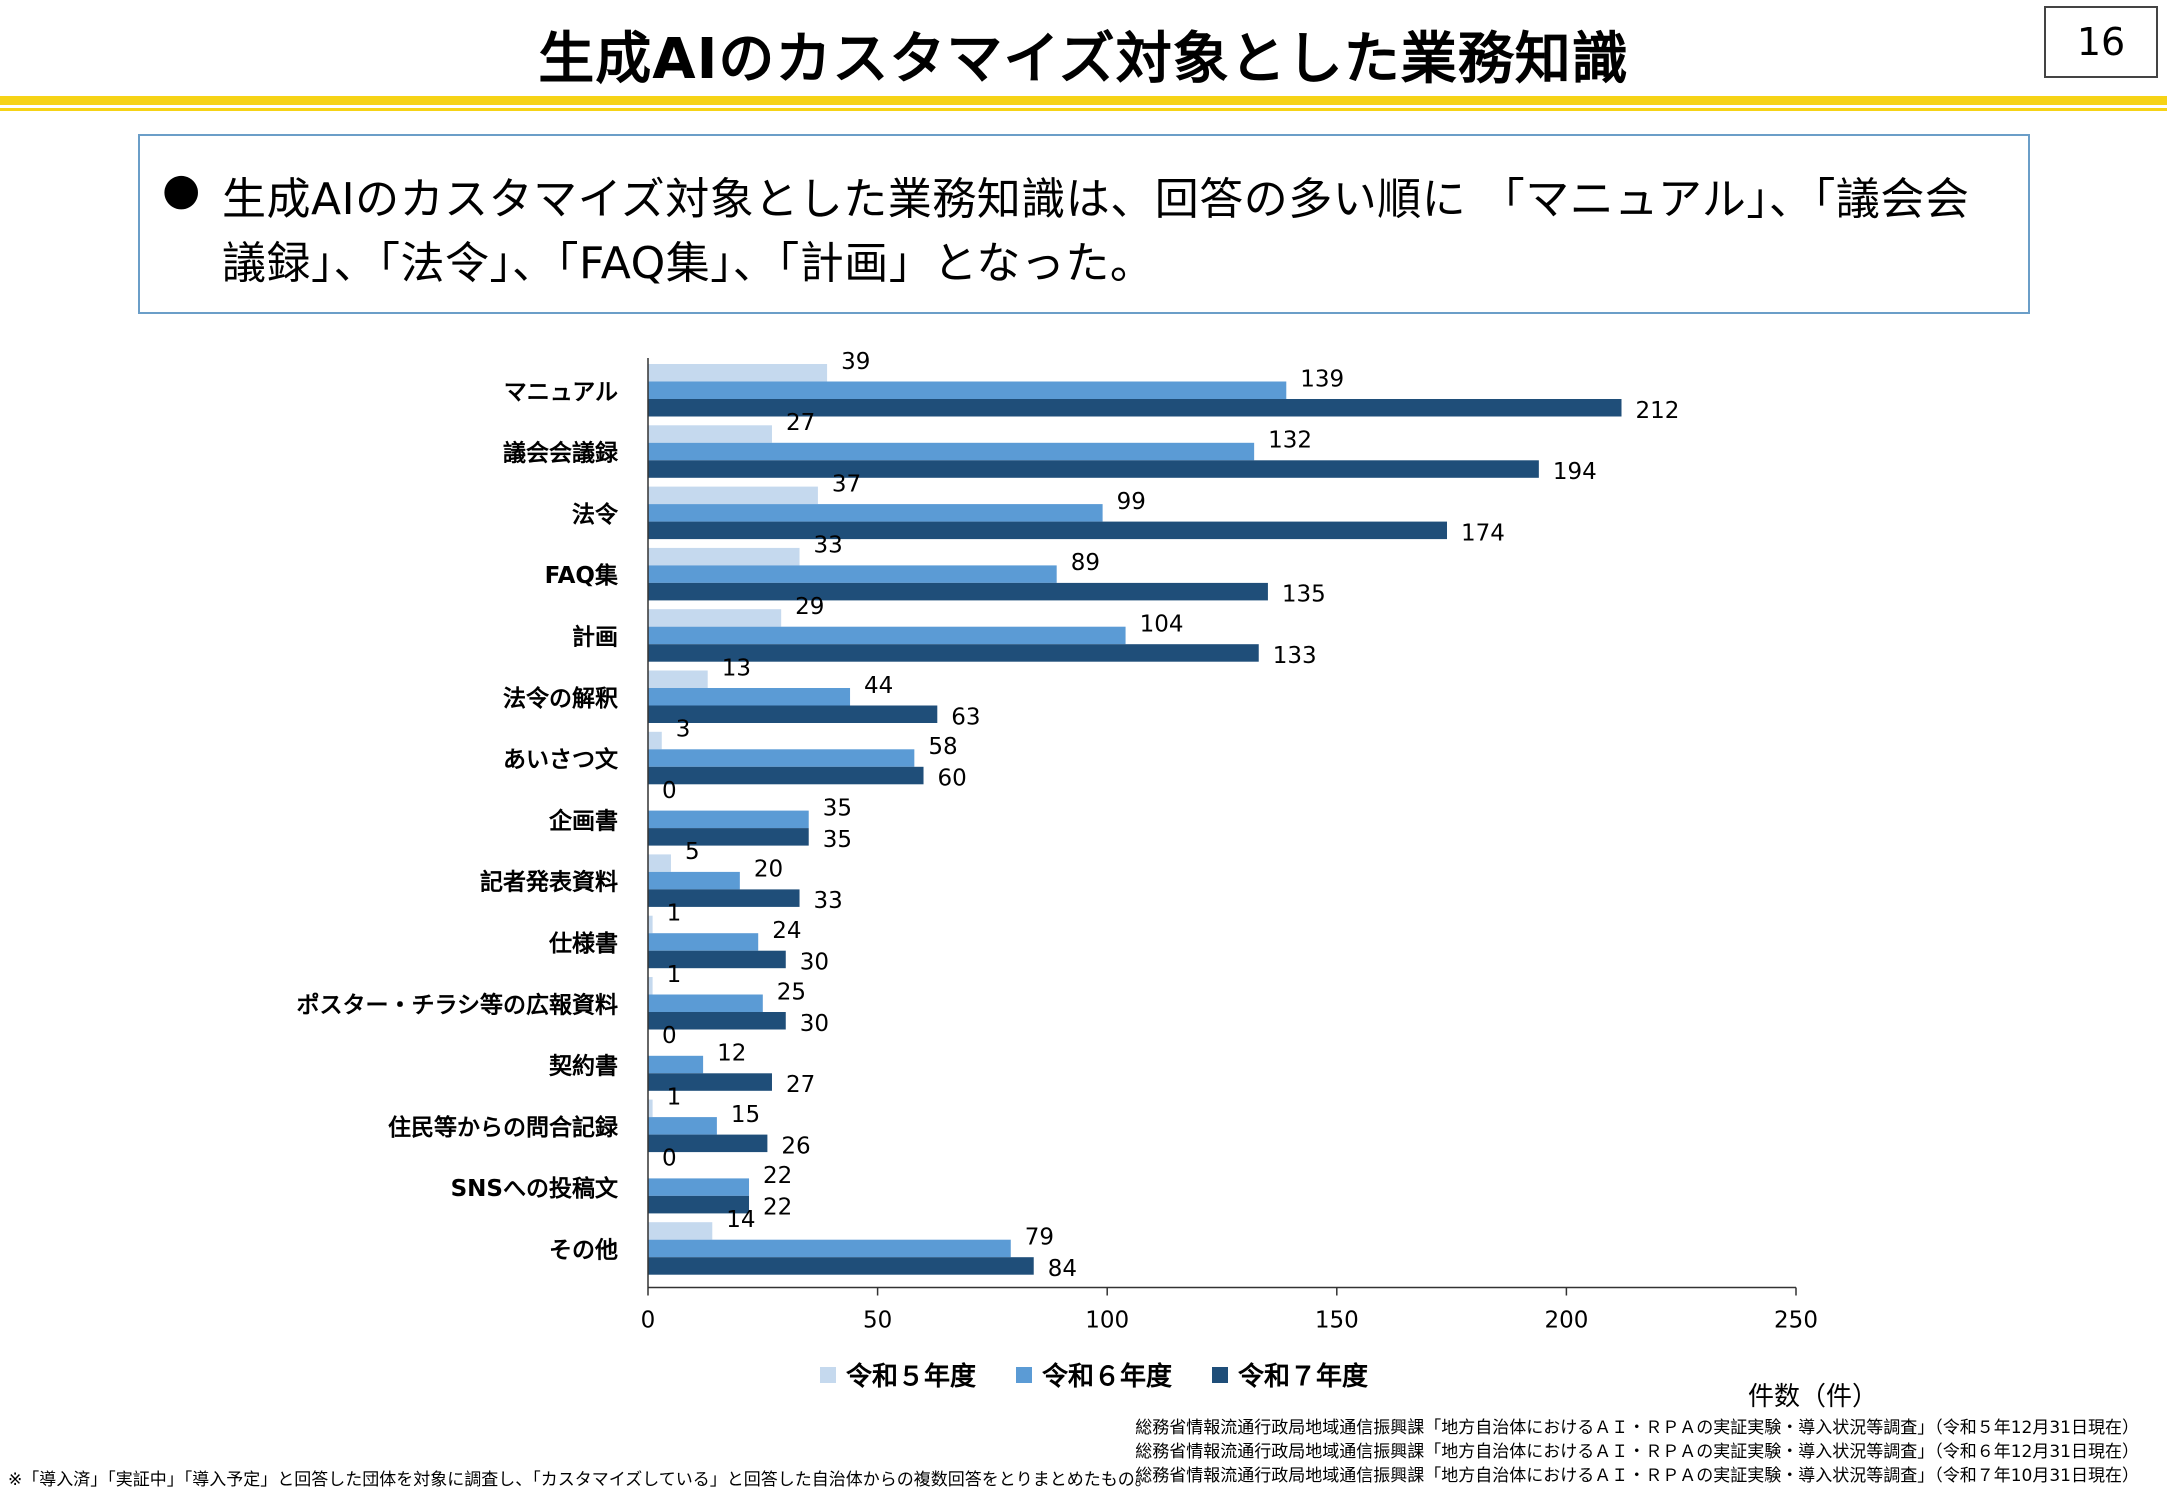  What do you see at coordinates (1062, 1269) in the screenshot?
I see `data-label: 84` at bounding box center [1062, 1269].